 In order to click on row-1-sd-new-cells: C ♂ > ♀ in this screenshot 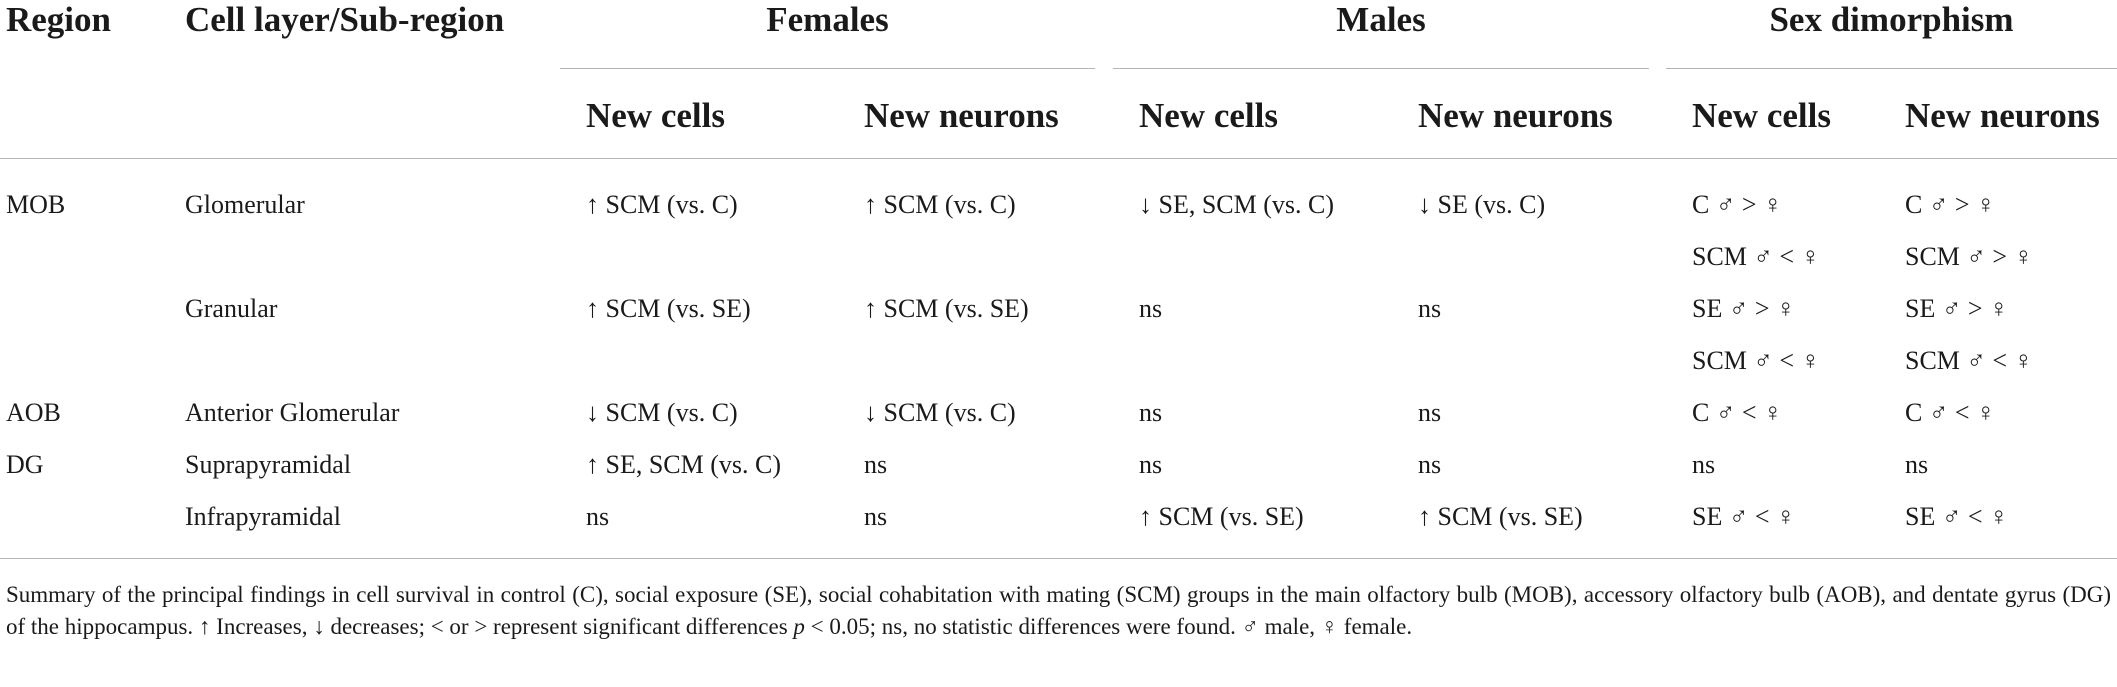, I will do `click(1737, 204)`.